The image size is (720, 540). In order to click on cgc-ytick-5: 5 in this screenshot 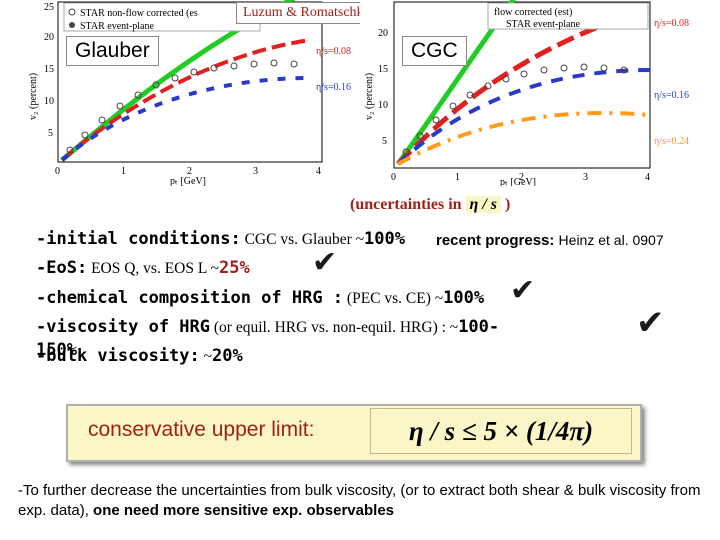, I will do `click(384, 141)`.